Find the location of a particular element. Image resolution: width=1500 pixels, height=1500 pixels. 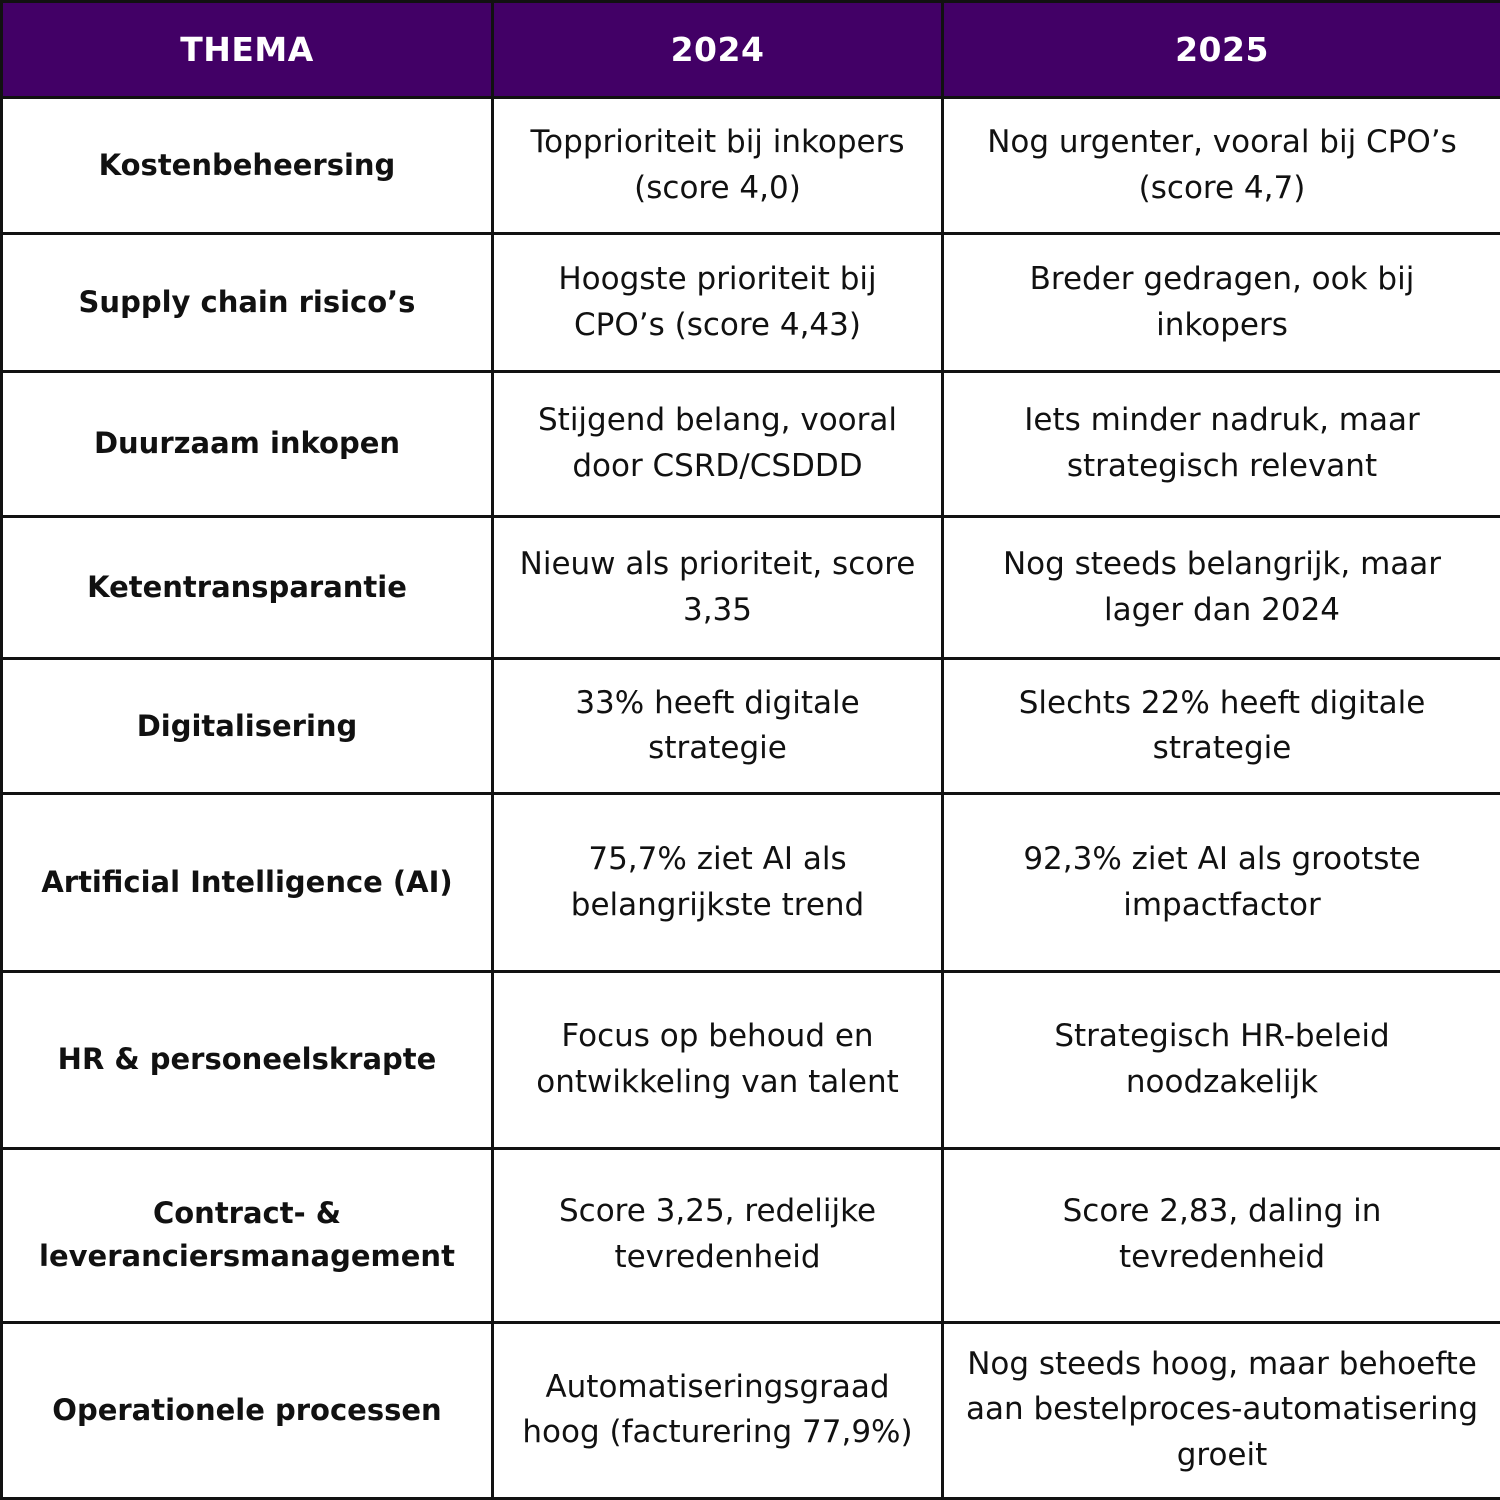

header-row: THEMA 2024 2025 is located at coordinates (750, 49).